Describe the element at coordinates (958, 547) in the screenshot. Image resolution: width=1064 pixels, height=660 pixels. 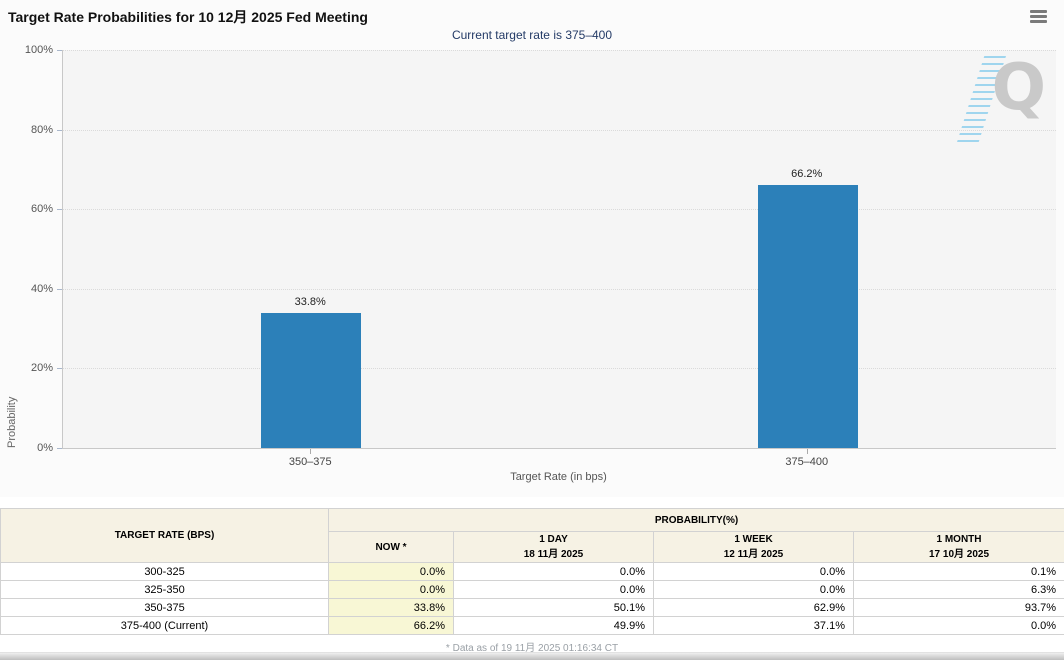
I see `header-1-month: 1 MONTH 17 10月 2025` at that location.